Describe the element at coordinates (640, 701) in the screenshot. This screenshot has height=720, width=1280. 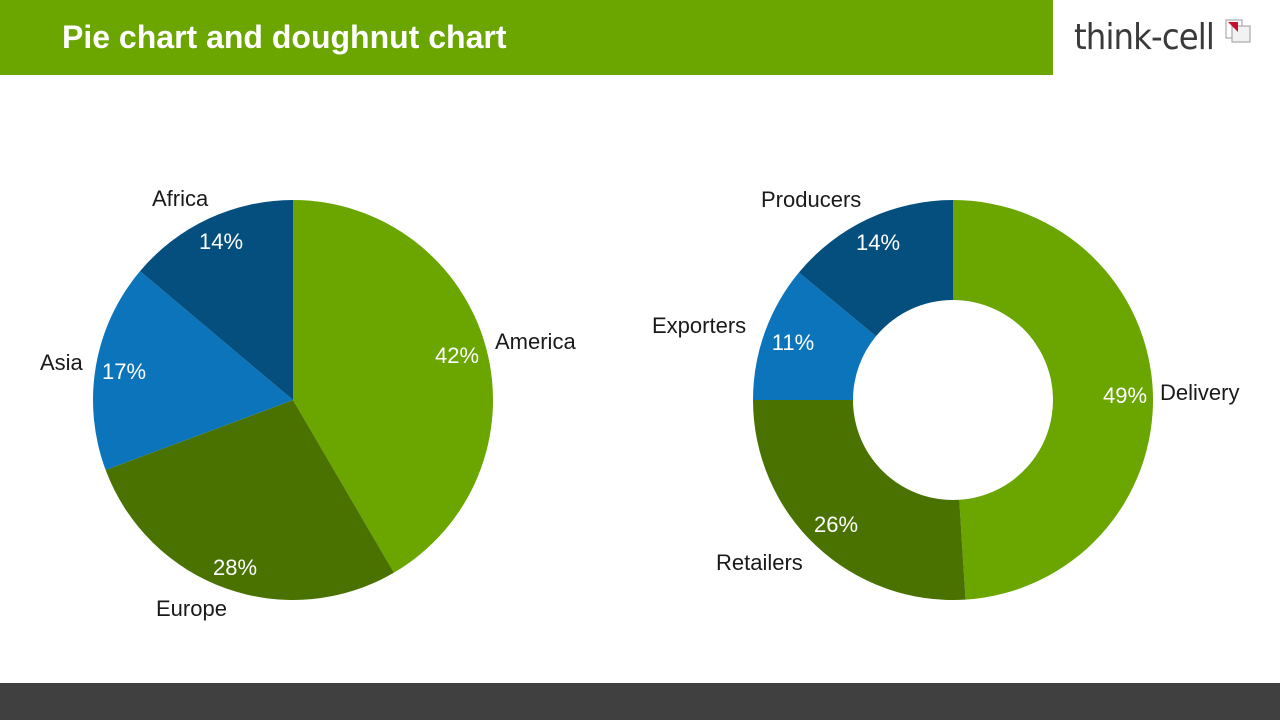
I see `footer-bar` at that location.